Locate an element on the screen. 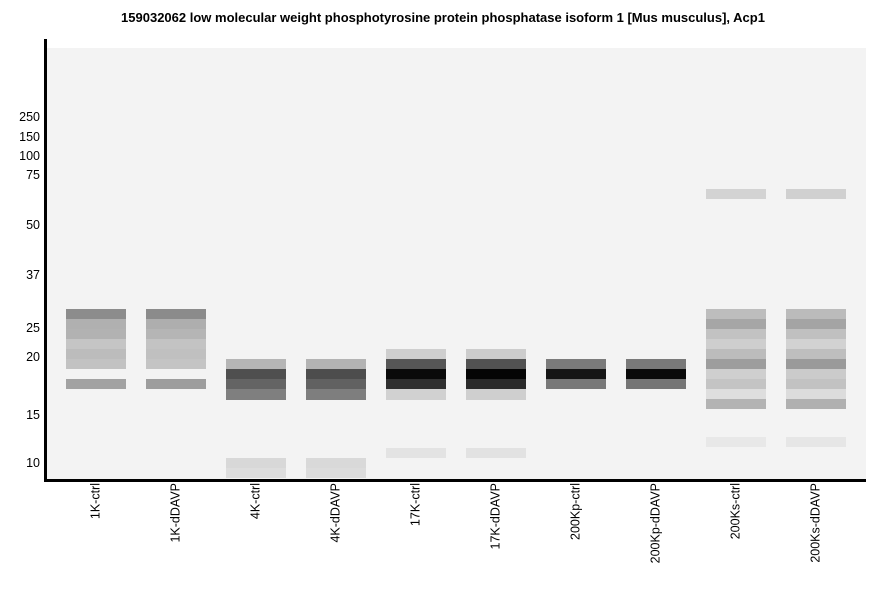  x-lane-label-1K-dDAVP: 1K-dDAVP is located at coordinates (175, 513).